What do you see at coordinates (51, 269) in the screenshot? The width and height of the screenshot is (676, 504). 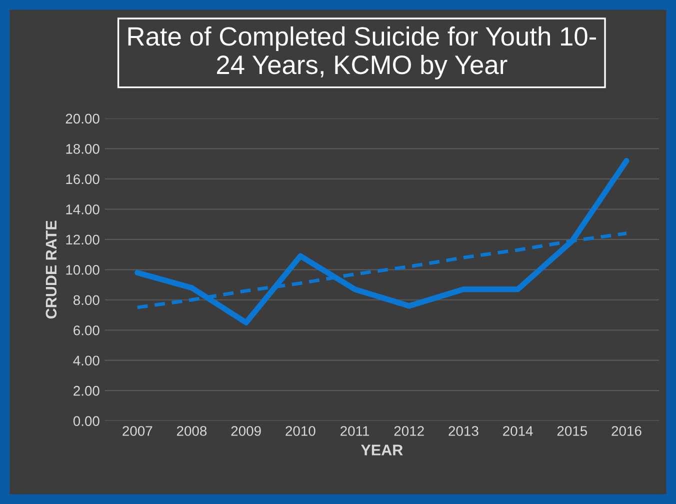 I see `y-axis-title: CRUDE RATE` at bounding box center [51, 269].